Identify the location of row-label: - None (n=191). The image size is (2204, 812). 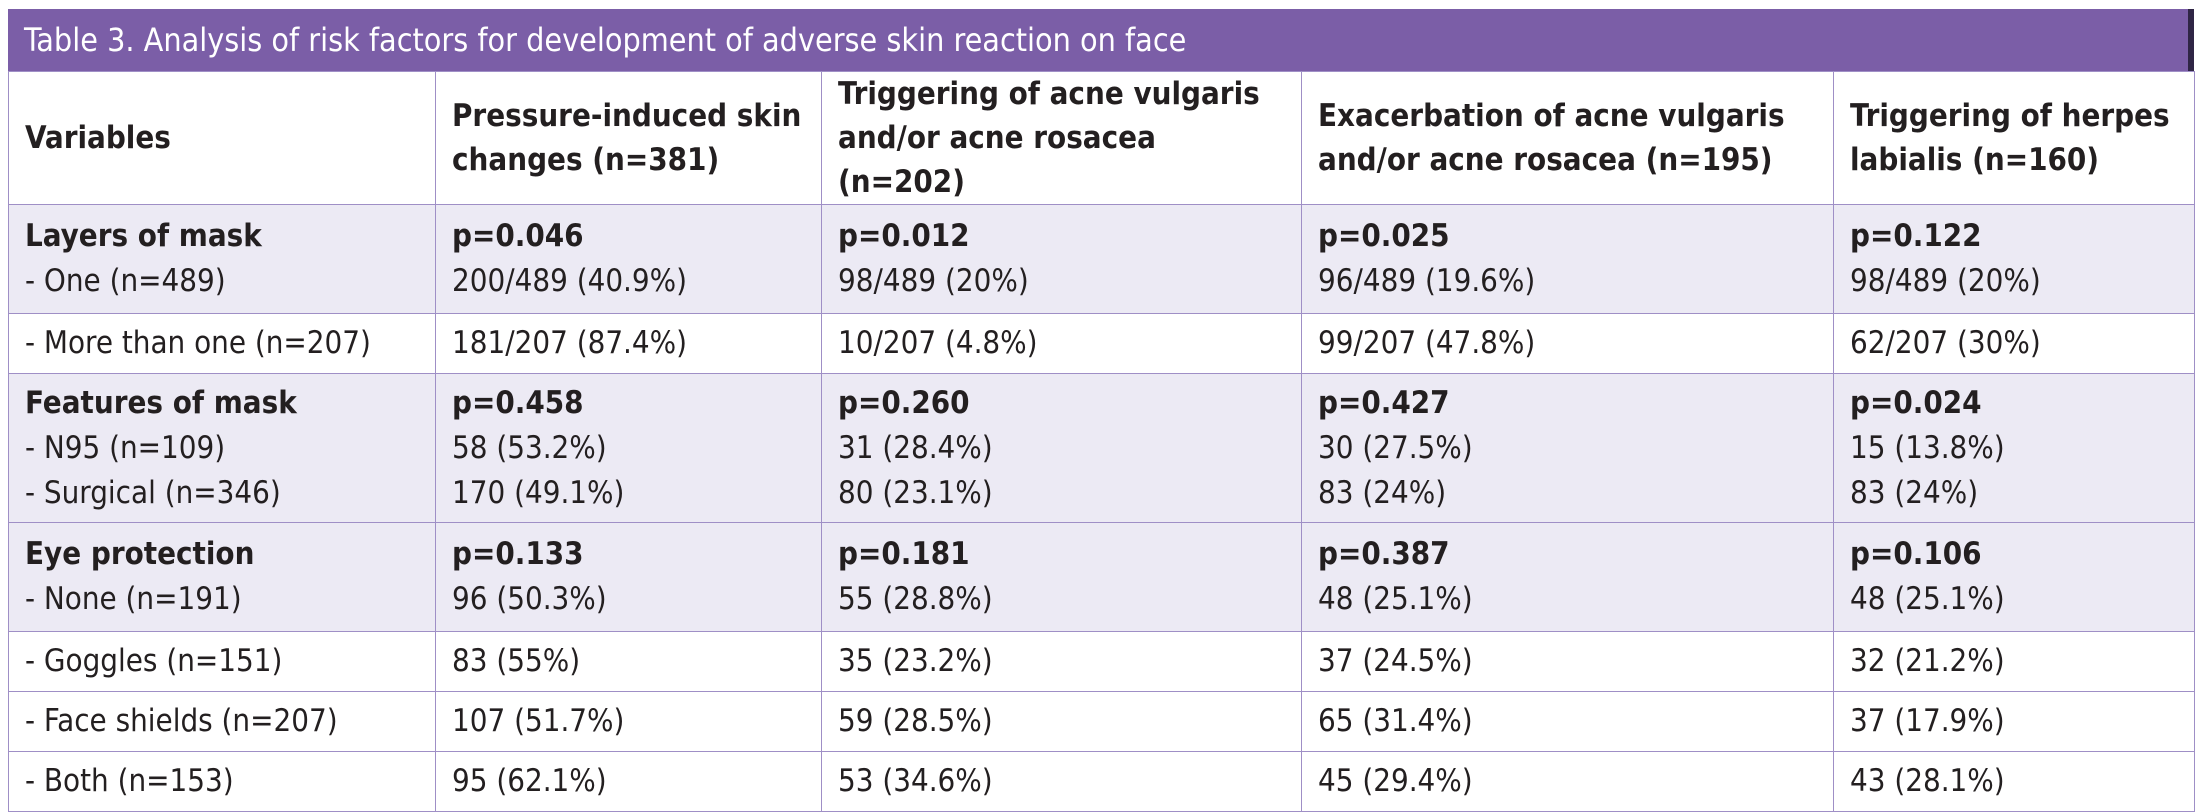
(133, 599).